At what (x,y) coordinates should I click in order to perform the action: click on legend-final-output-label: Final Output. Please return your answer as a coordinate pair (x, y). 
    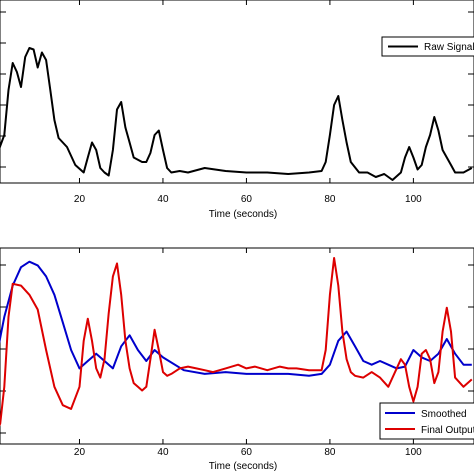
    Looking at the image, I should click on (447, 430).